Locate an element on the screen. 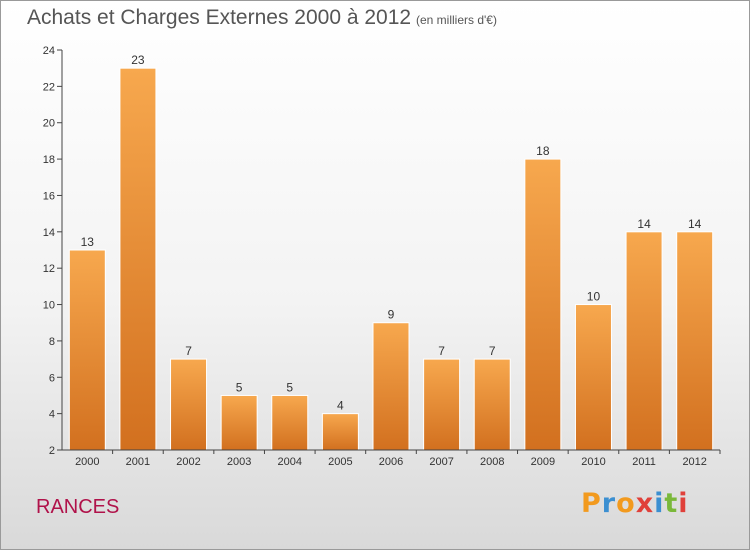 The width and height of the screenshot is (750, 550). data-label-2011: 14 is located at coordinates (644, 224).